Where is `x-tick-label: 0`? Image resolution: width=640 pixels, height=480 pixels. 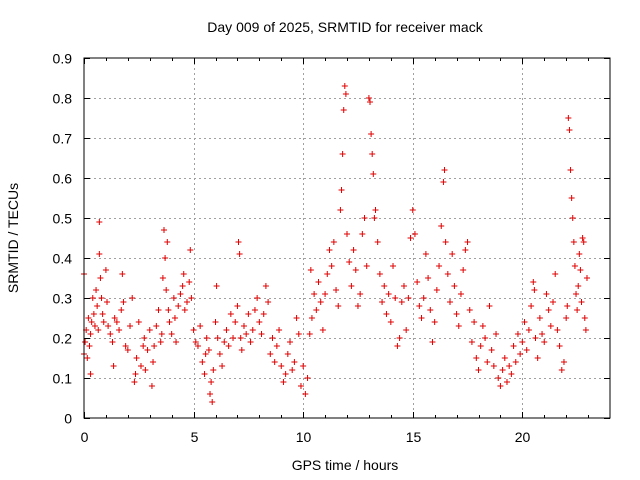
x-tick-label: 0 is located at coordinates (85, 437).